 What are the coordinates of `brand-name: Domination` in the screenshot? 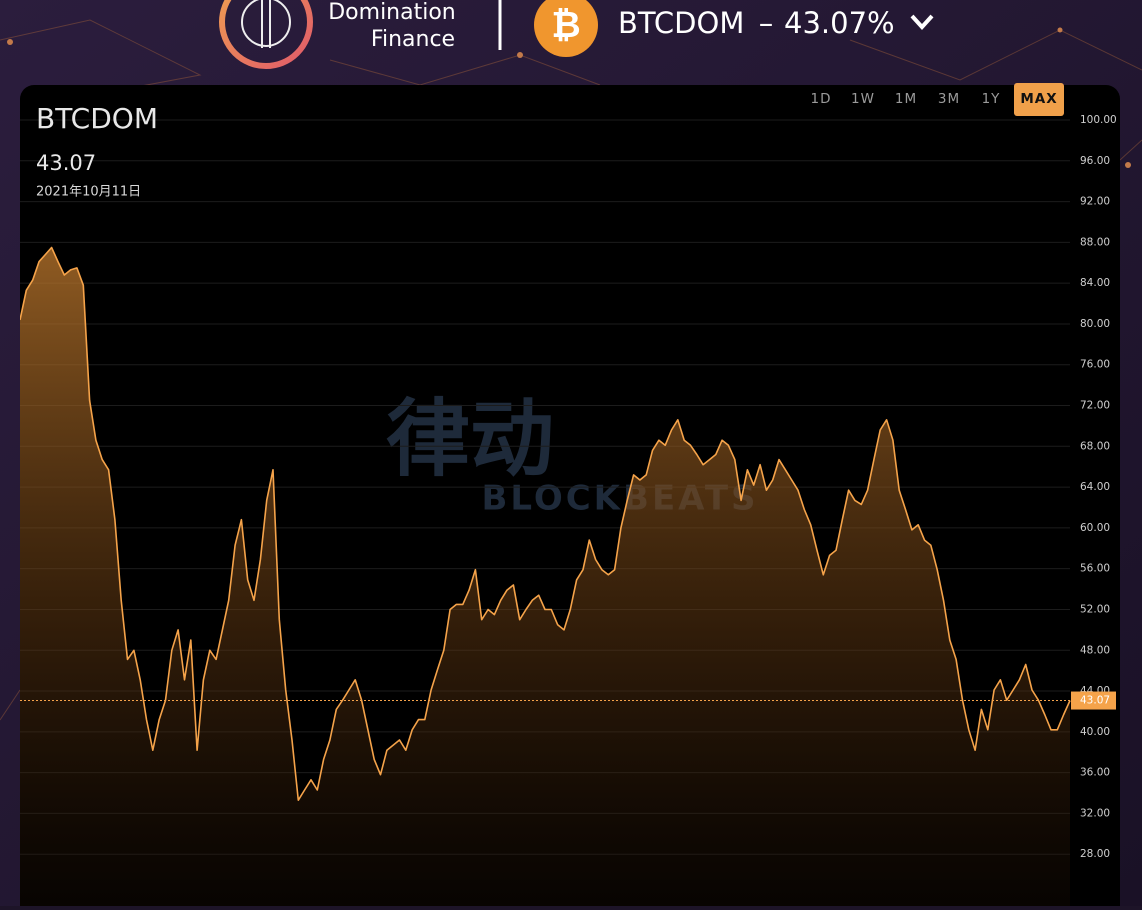 It's located at (392, 12).